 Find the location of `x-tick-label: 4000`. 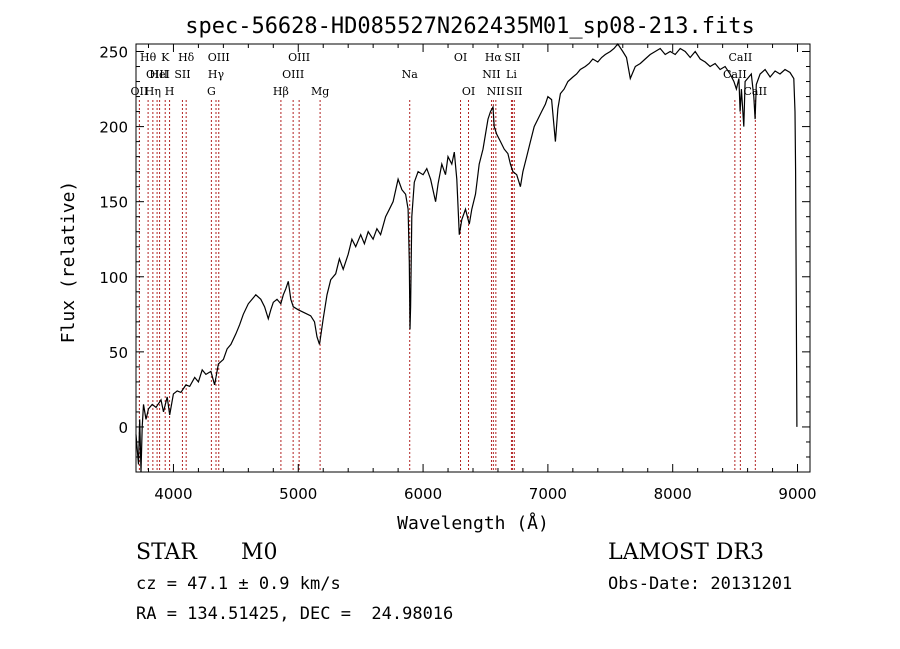

x-tick-label: 4000 is located at coordinates (173, 494).